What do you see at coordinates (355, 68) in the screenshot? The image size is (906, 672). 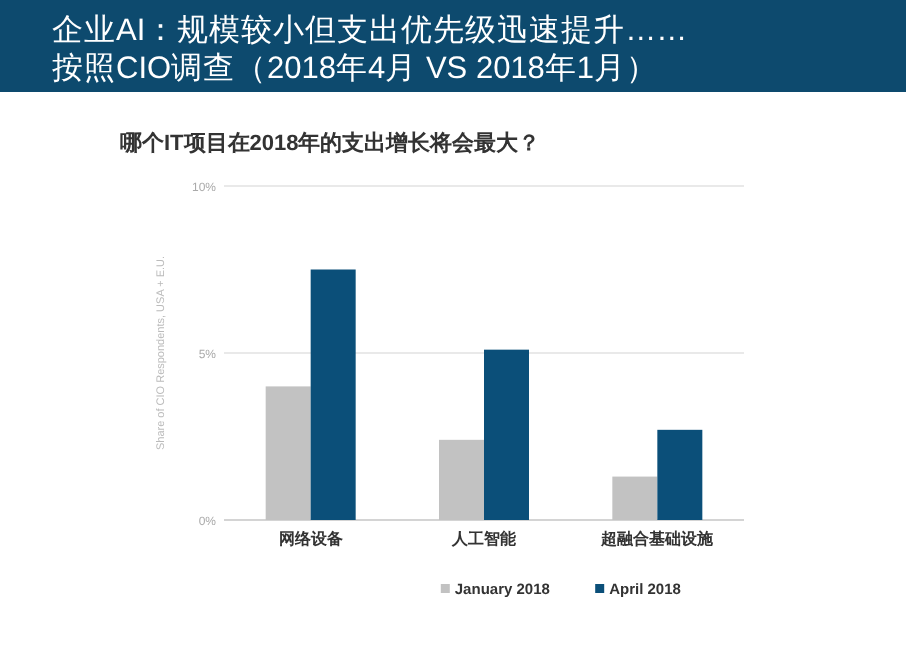 I see `chart-subtitle: 按照CIO调查（2018年4月 VS 2018年1月）` at bounding box center [355, 68].